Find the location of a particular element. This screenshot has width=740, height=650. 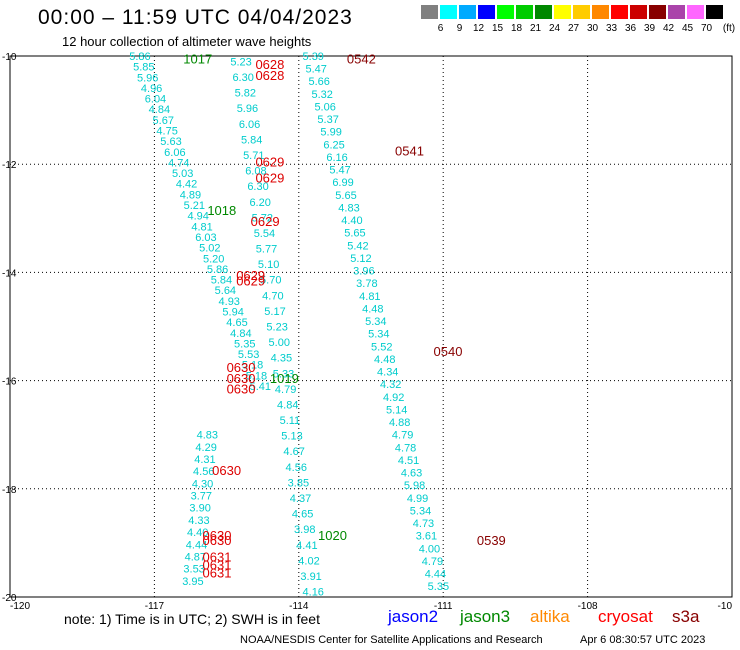

wave-height-value: 5.67 is located at coordinates (163, 121).